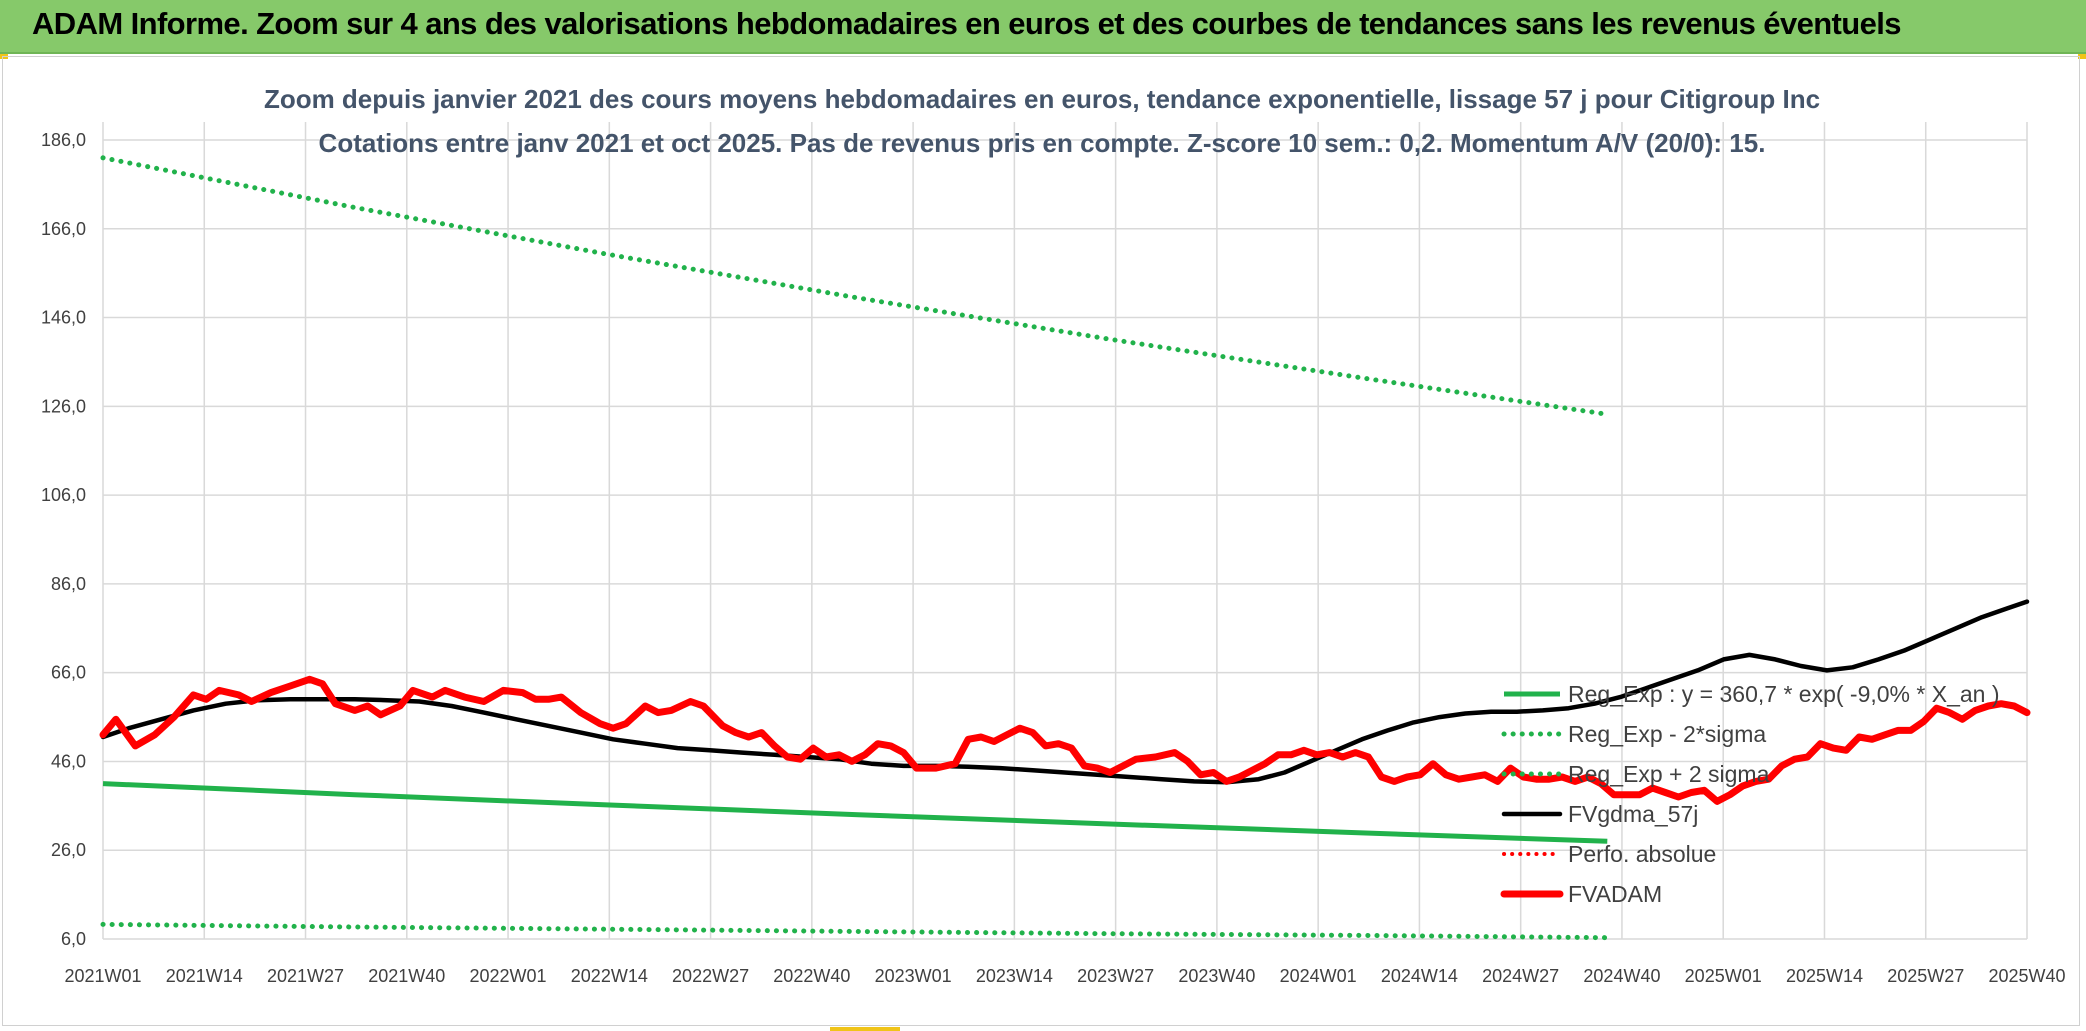  What do you see at coordinates (1667, 734) in the screenshot?
I see `legend-label: Reg_Exp - 2*sigma` at bounding box center [1667, 734].